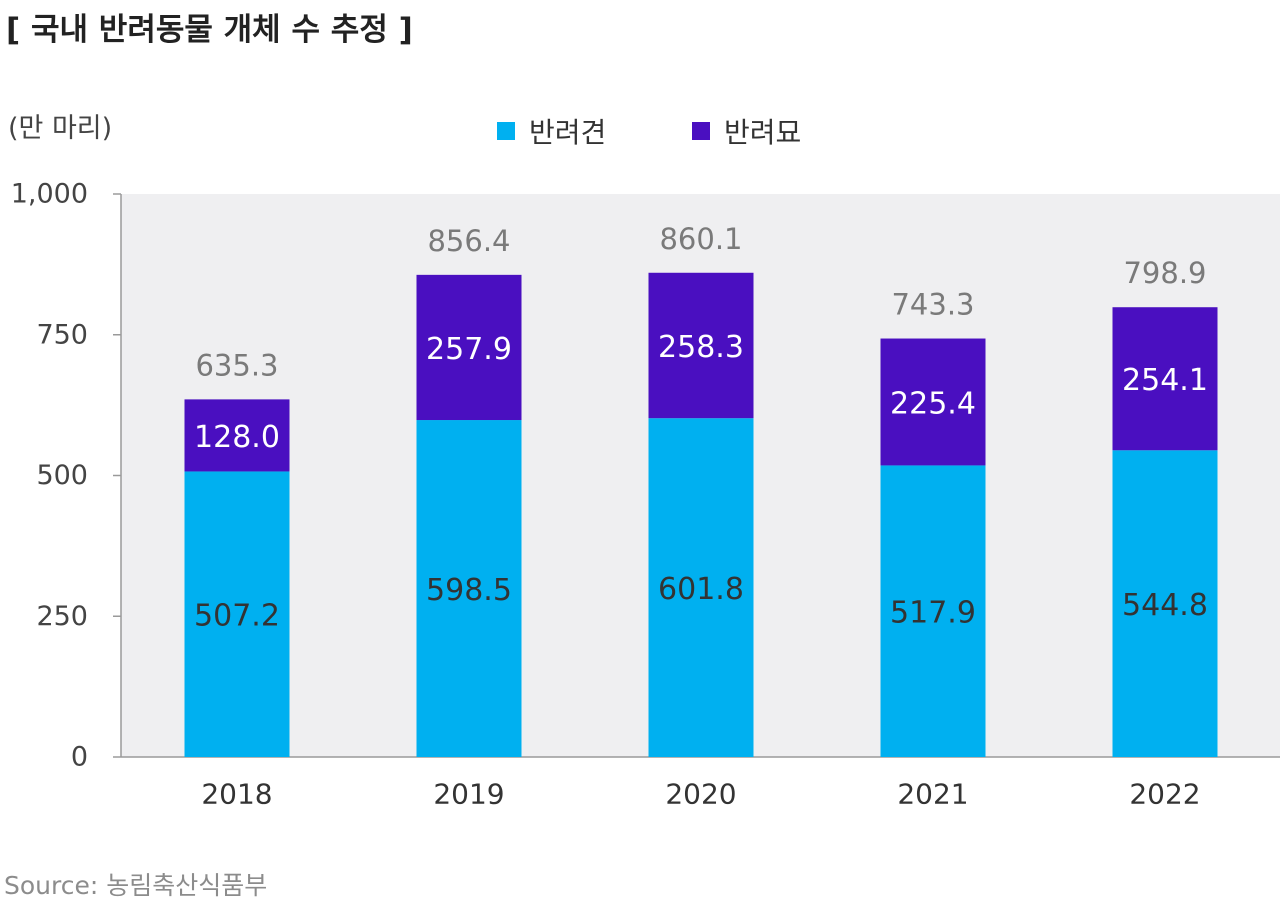  Describe the element at coordinates (932, 794) in the screenshot. I see `x-tick-label: 2021` at that location.